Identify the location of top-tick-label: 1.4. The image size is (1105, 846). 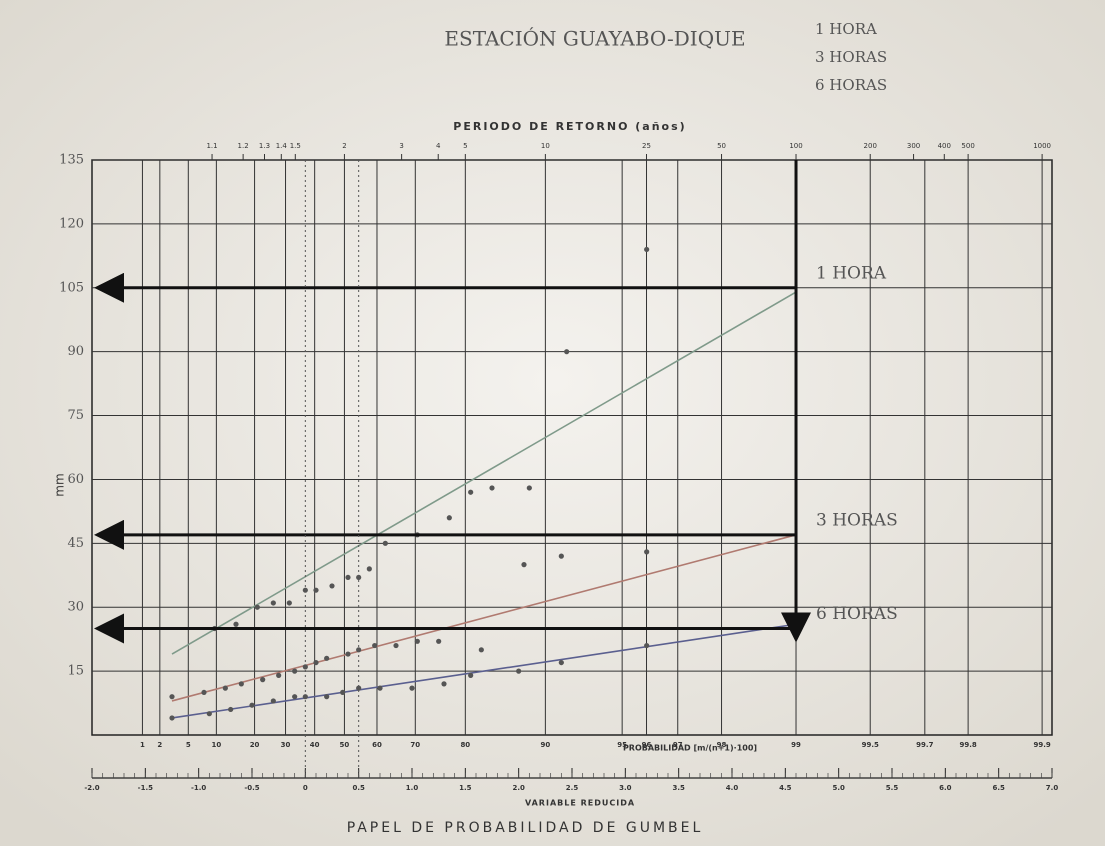
(282, 146).